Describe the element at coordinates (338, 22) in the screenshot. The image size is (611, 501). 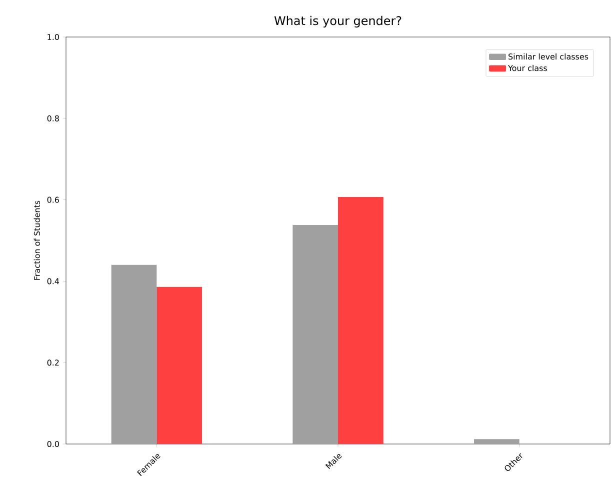
I see `chart-title: What is your gender?` at that location.